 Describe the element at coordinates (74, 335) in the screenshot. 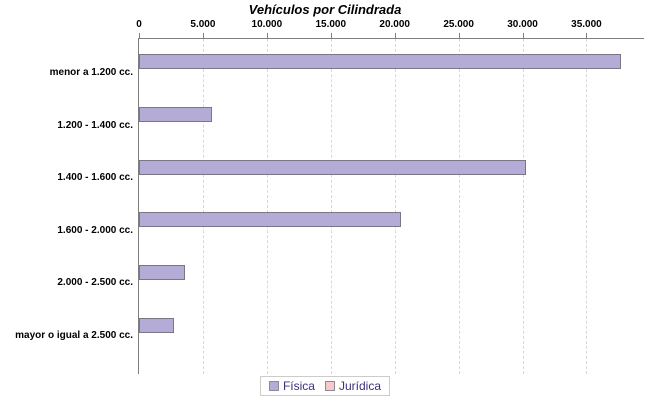

I see `category-label: mayor o igual a 2.500 cc.` at that location.